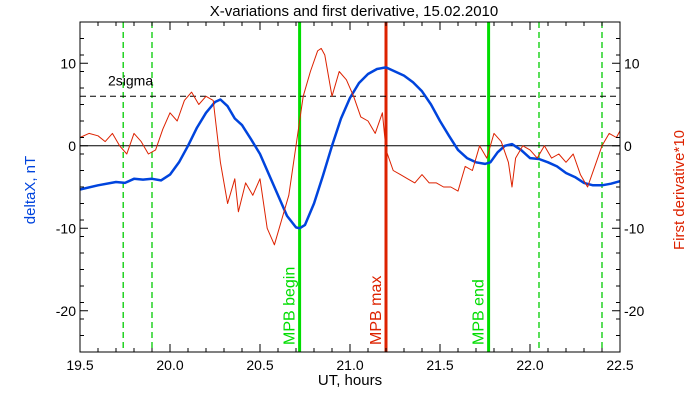 The image size is (700, 405). I want to click on x-tick-label: 22.0, so click(529, 365).